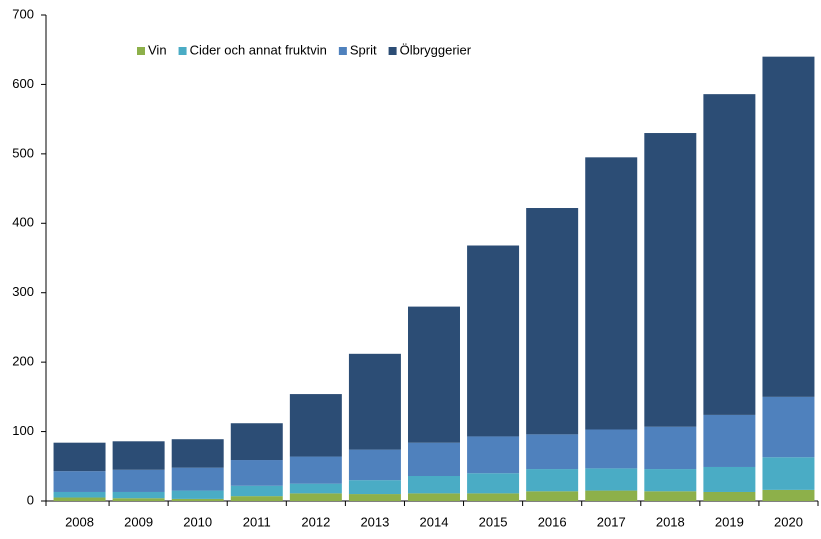  I want to click on x-tick-label: 2013, so click(374, 521).